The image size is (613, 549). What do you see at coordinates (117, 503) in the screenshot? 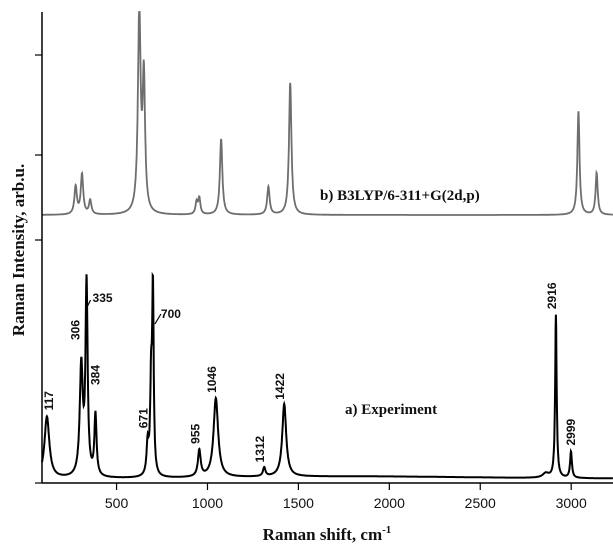
I see `x-tick-label: 500` at bounding box center [117, 503].